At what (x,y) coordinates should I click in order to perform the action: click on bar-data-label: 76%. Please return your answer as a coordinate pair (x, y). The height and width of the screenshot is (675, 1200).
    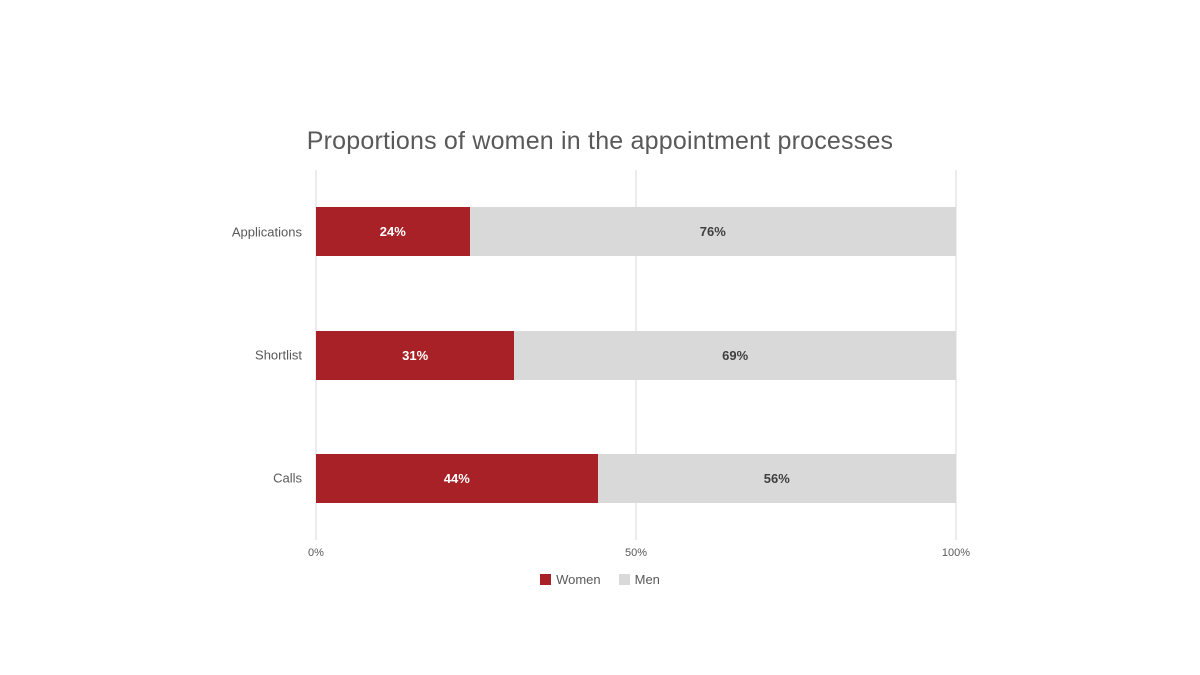
    Looking at the image, I should click on (712, 232).